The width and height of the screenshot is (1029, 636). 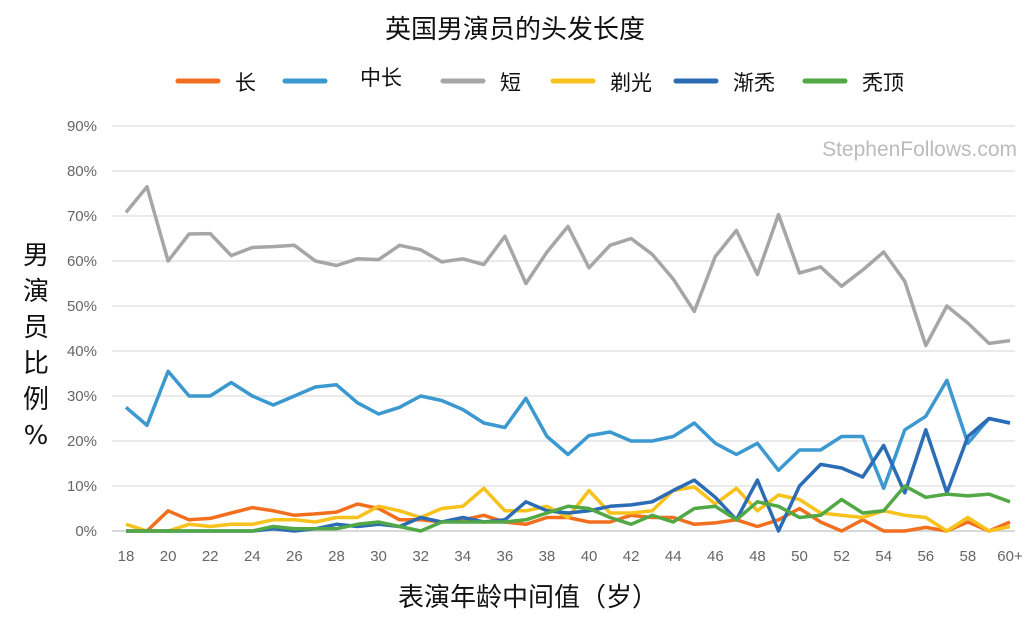 What do you see at coordinates (883, 556) in the screenshot?
I see `x-tick-label: 54` at bounding box center [883, 556].